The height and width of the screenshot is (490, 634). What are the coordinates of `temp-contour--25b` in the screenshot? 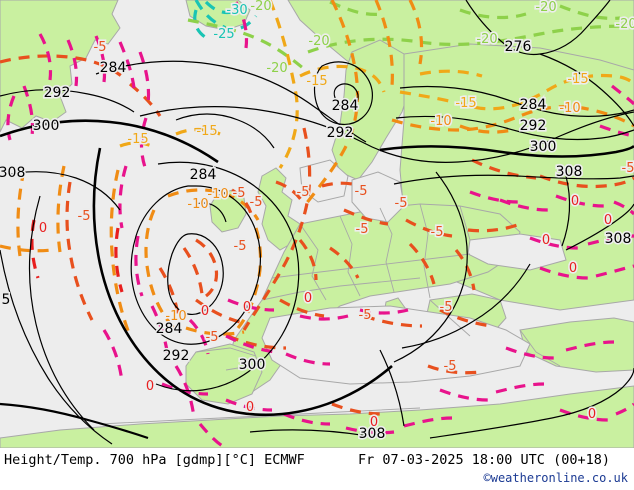 It's located at (202, 25).